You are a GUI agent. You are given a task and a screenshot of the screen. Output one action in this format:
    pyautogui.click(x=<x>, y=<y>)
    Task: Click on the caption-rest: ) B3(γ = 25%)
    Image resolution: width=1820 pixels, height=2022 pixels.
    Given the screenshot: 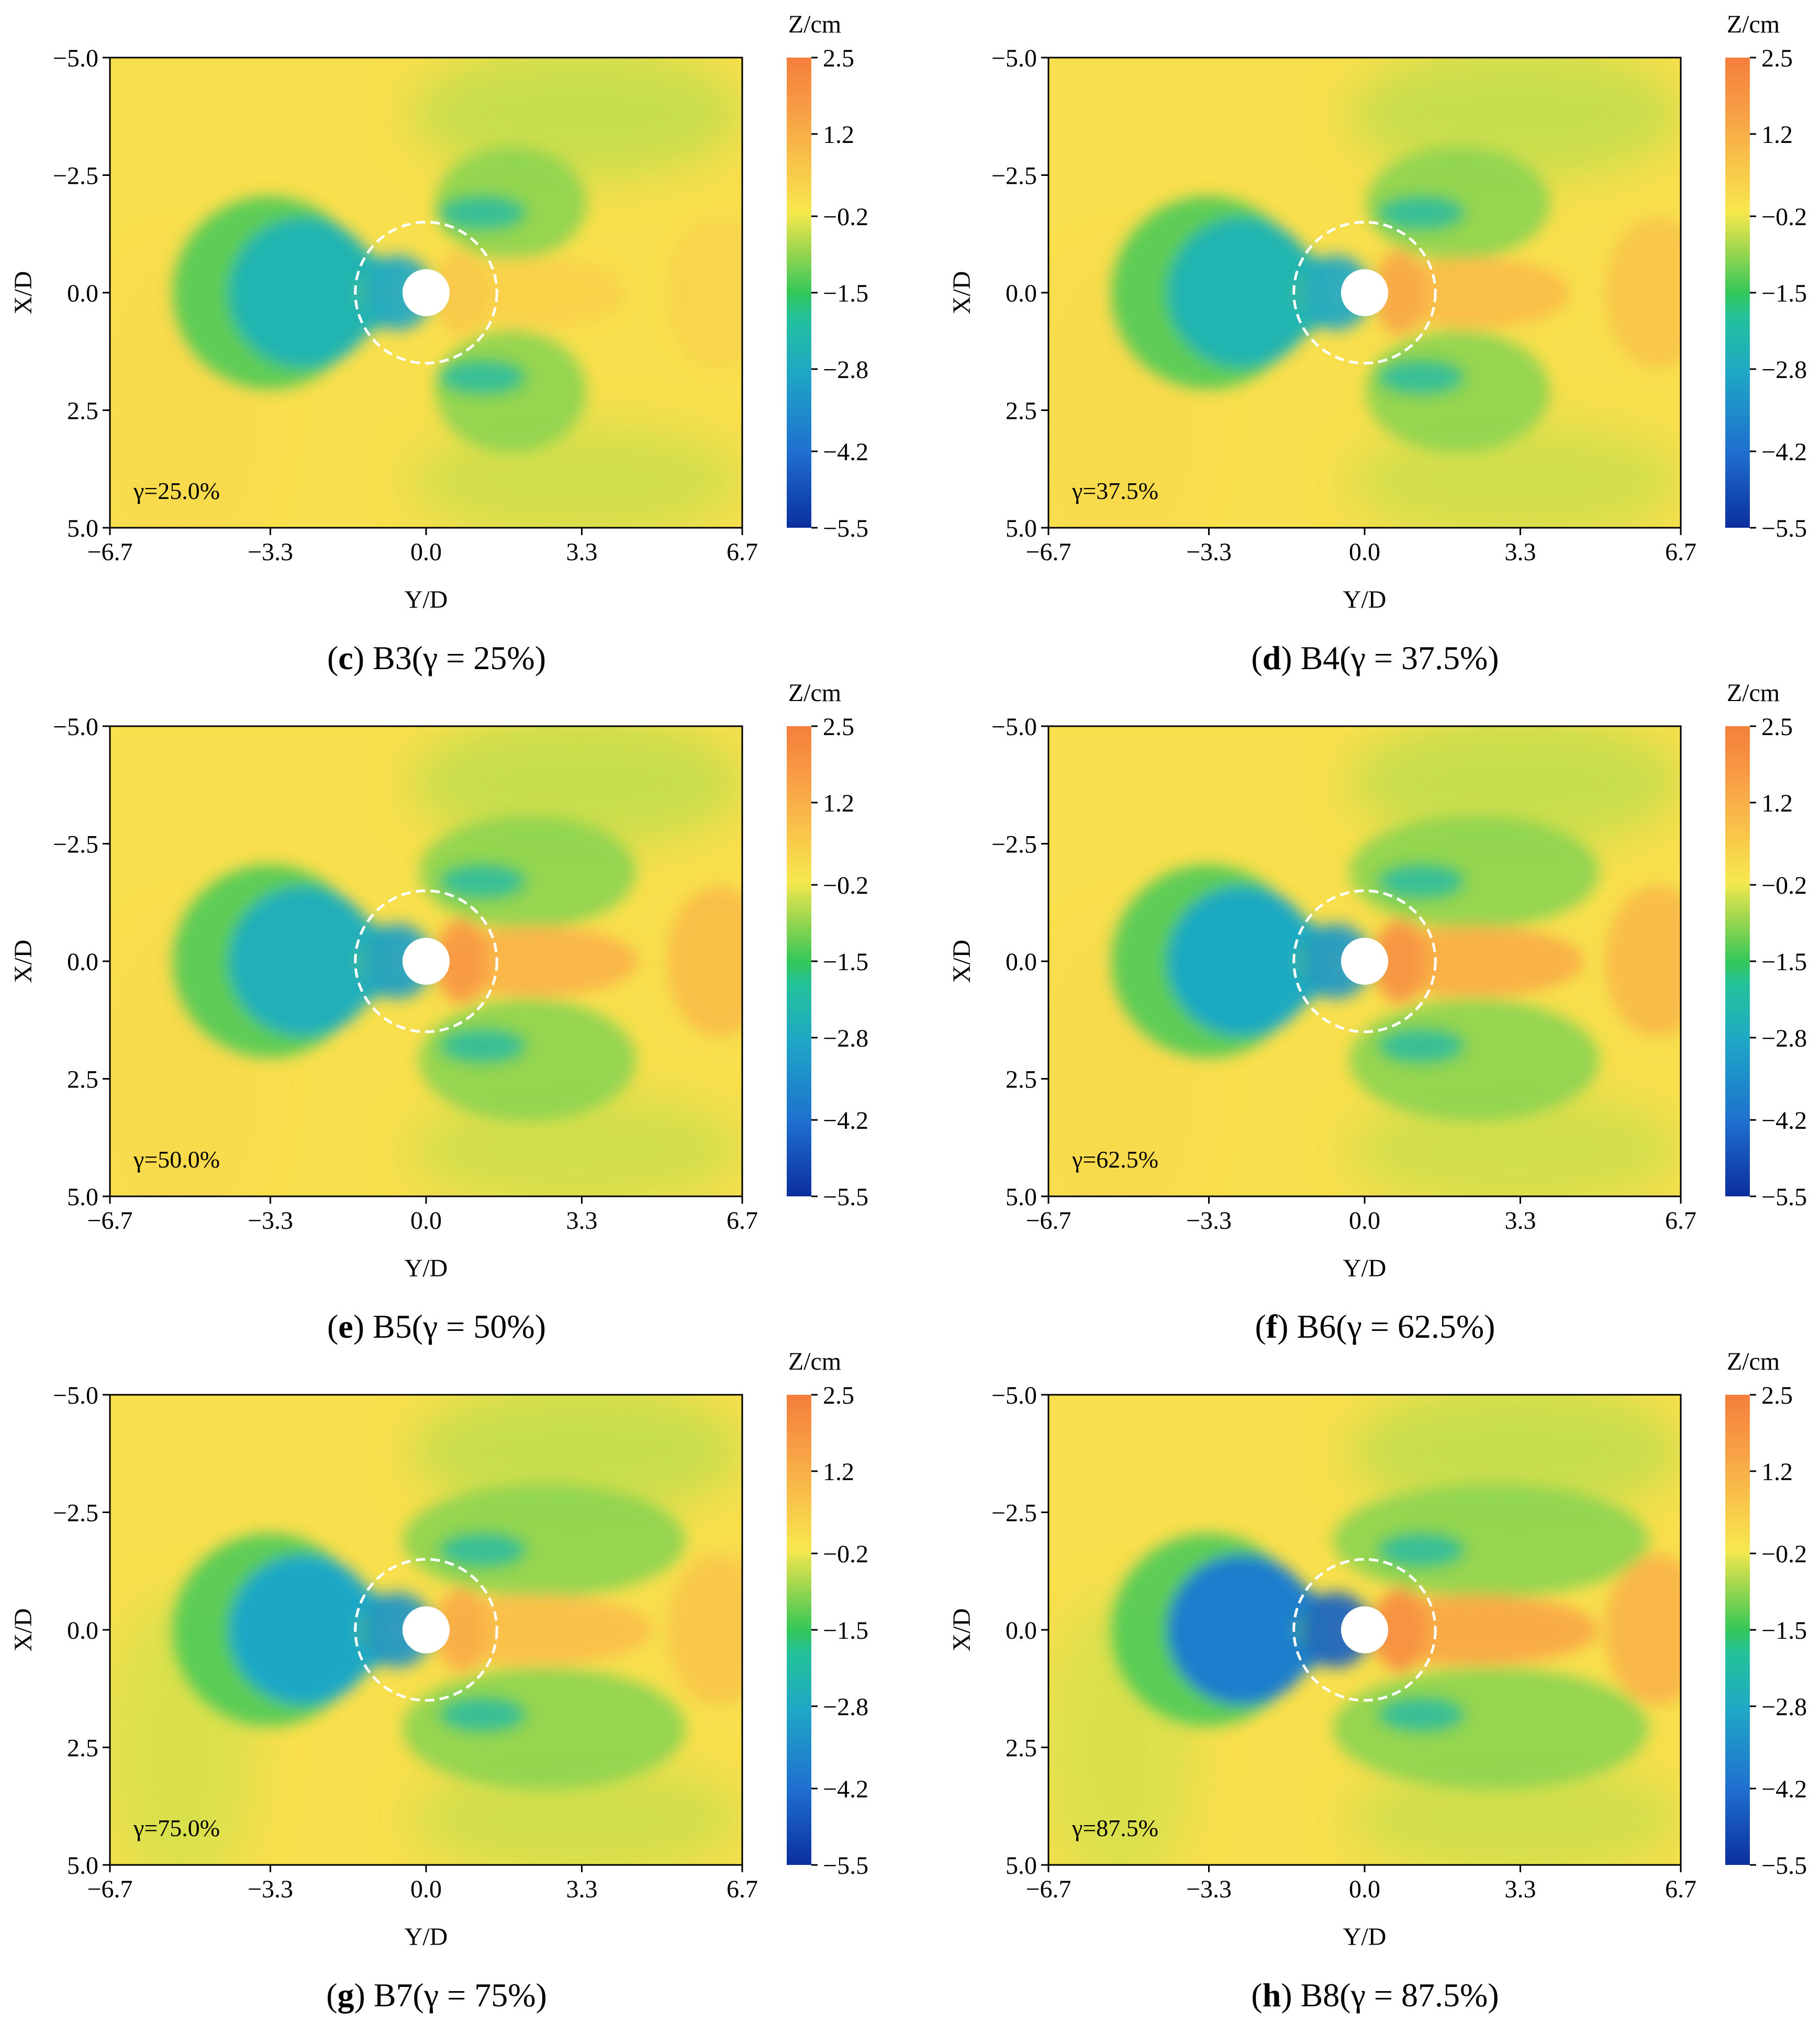 What is the action you would take?
    pyautogui.click(x=449, y=657)
    